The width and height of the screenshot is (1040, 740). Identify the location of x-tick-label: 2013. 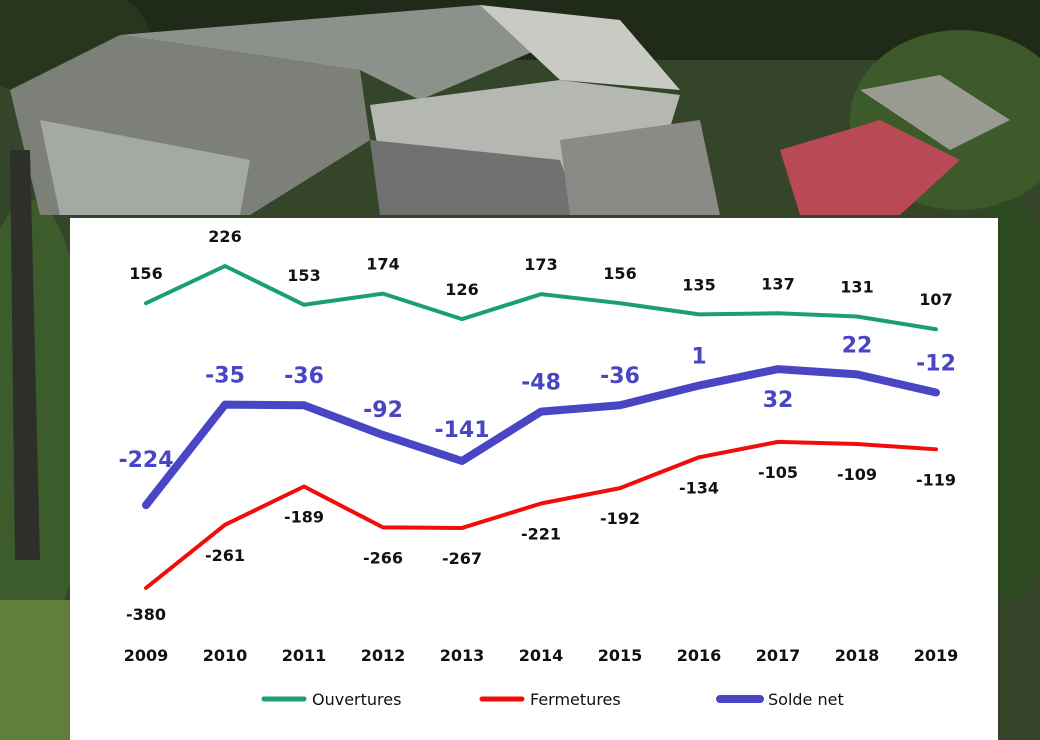
(462, 655).